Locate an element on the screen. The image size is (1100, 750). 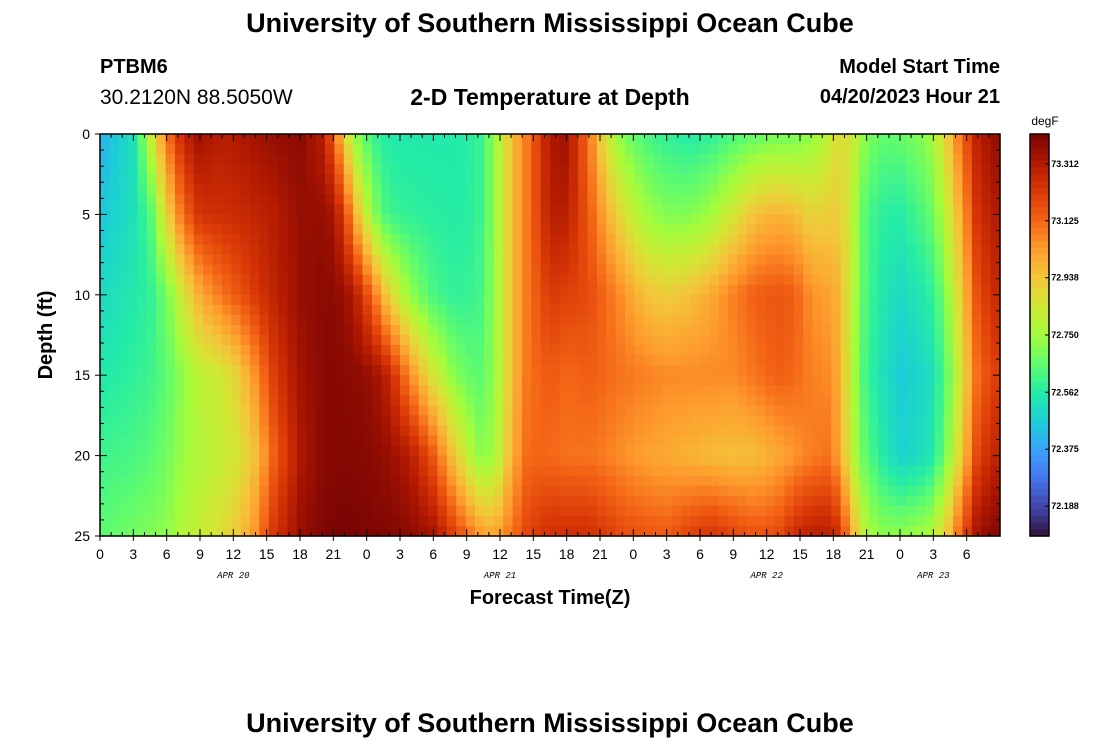
x-tick-label: 6 is located at coordinates (167, 554).